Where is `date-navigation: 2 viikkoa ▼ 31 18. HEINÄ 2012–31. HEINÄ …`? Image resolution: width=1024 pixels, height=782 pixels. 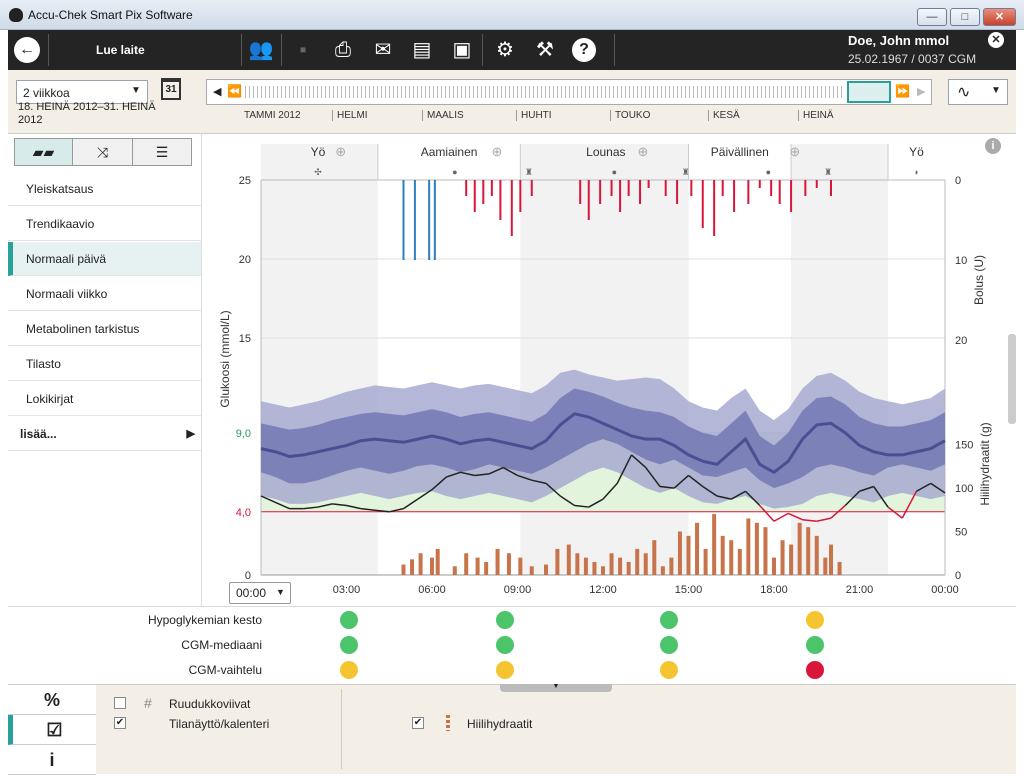 date-navigation: 2 viikkoa ▼ 31 18. HEINÄ 2012–31. HEINÄ … is located at coordinates (512, 102).